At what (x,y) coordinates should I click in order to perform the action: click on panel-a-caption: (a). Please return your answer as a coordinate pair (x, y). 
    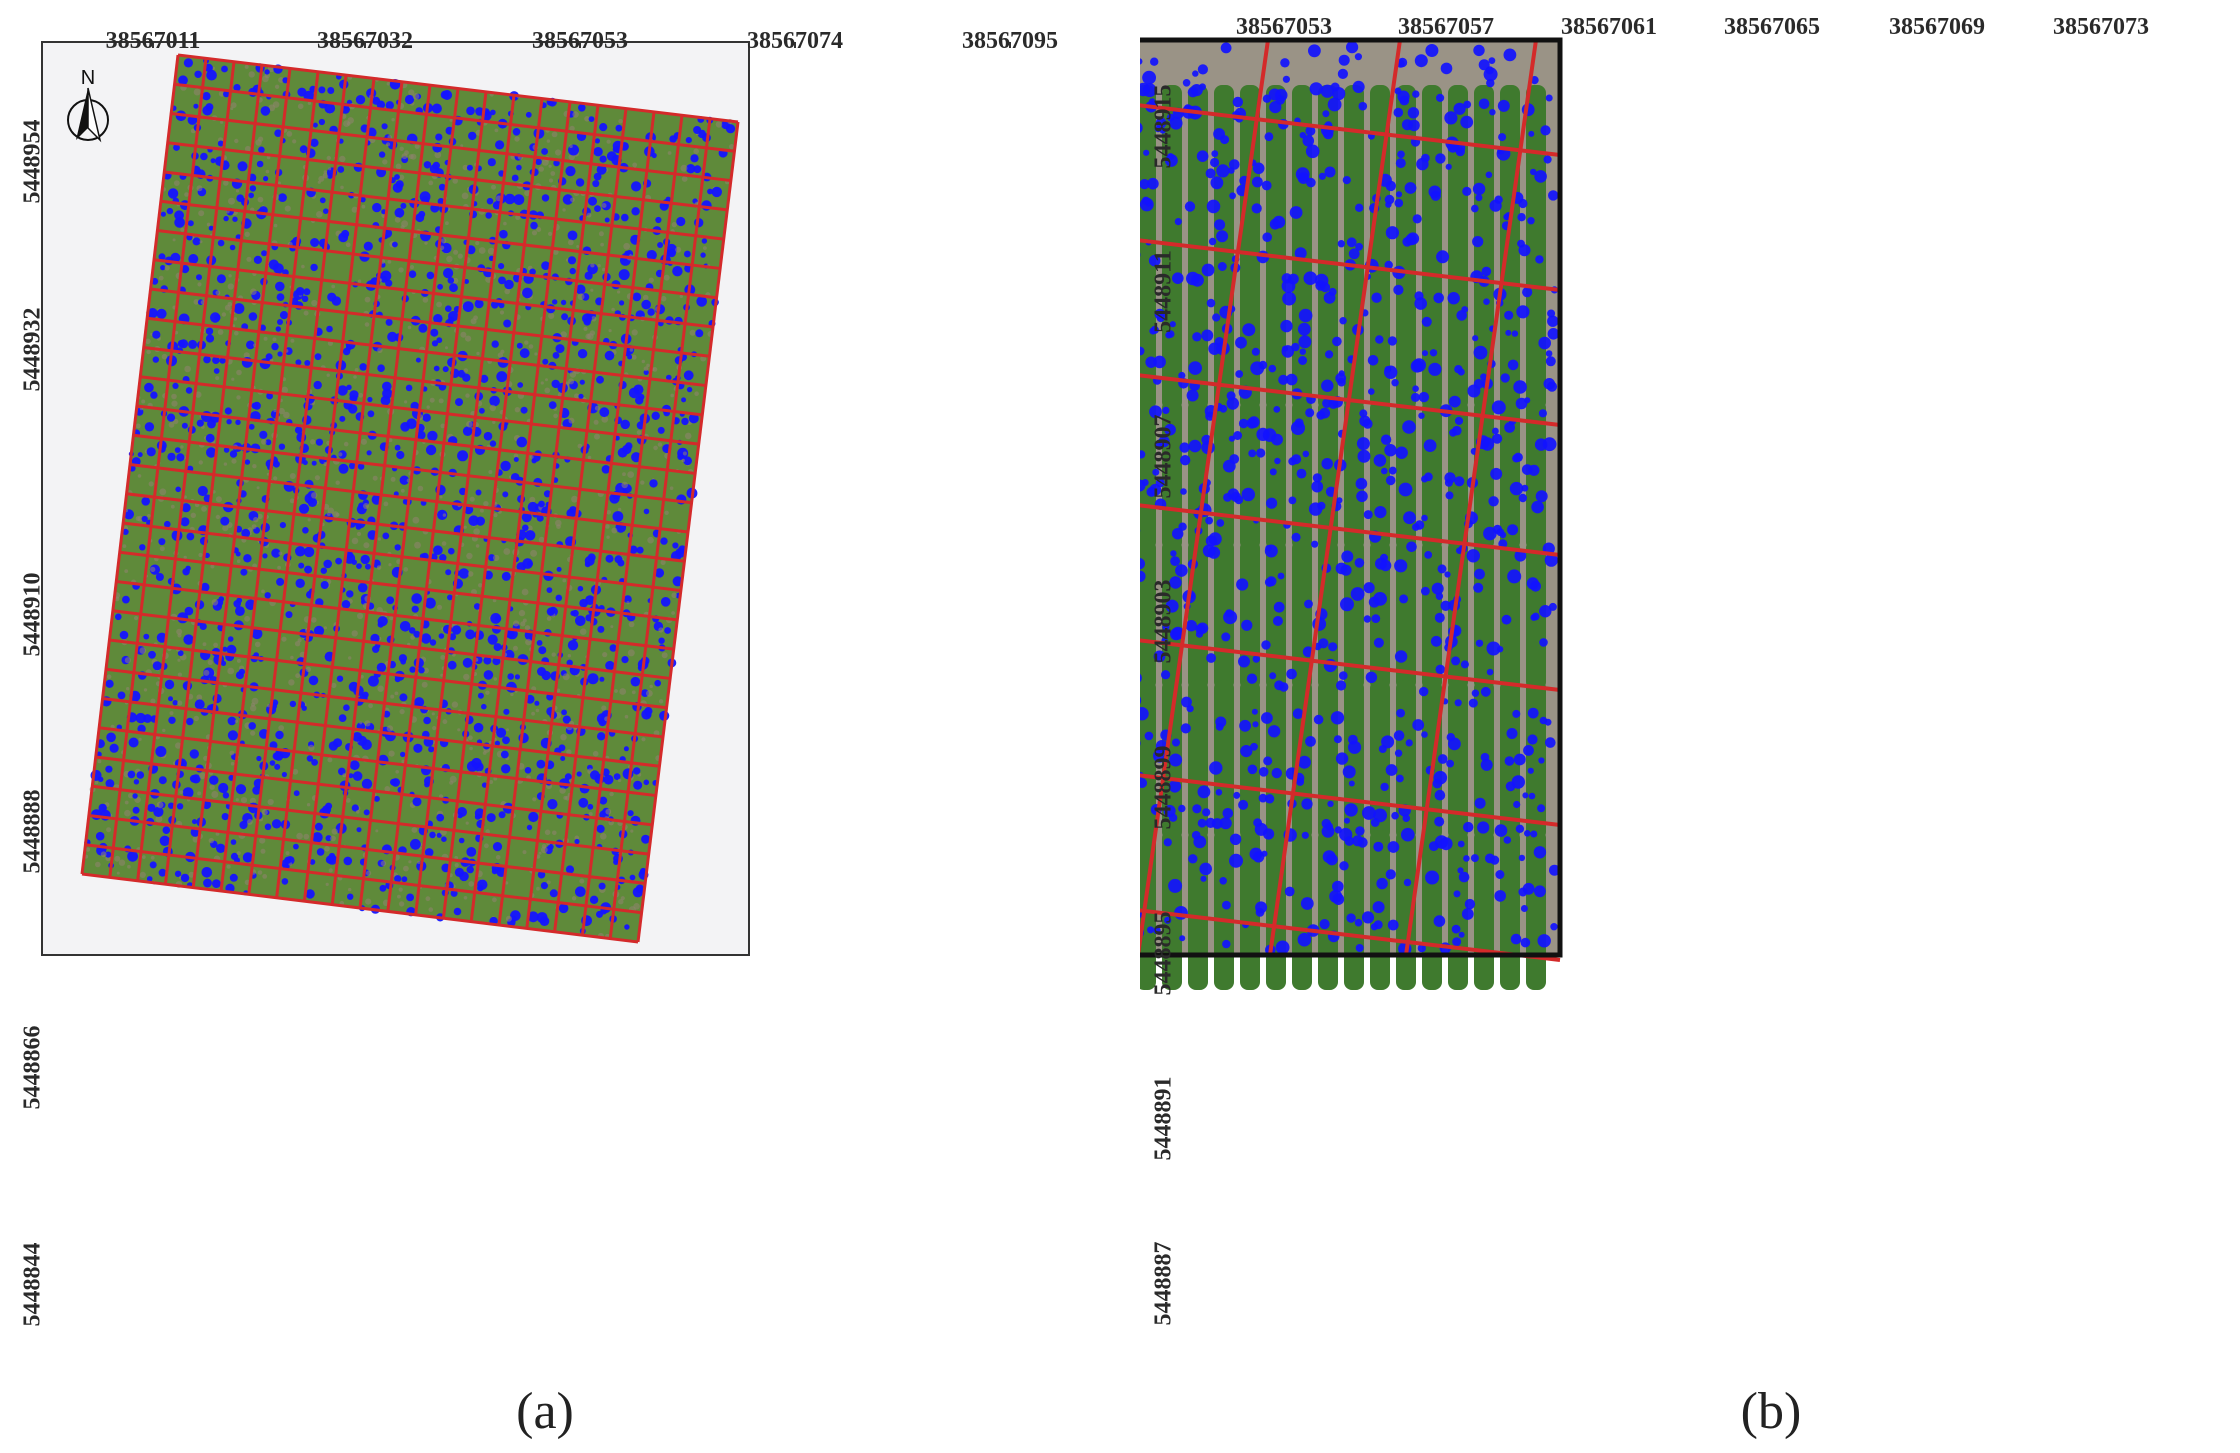
    Looking at the image, I should click on (545, 1411).